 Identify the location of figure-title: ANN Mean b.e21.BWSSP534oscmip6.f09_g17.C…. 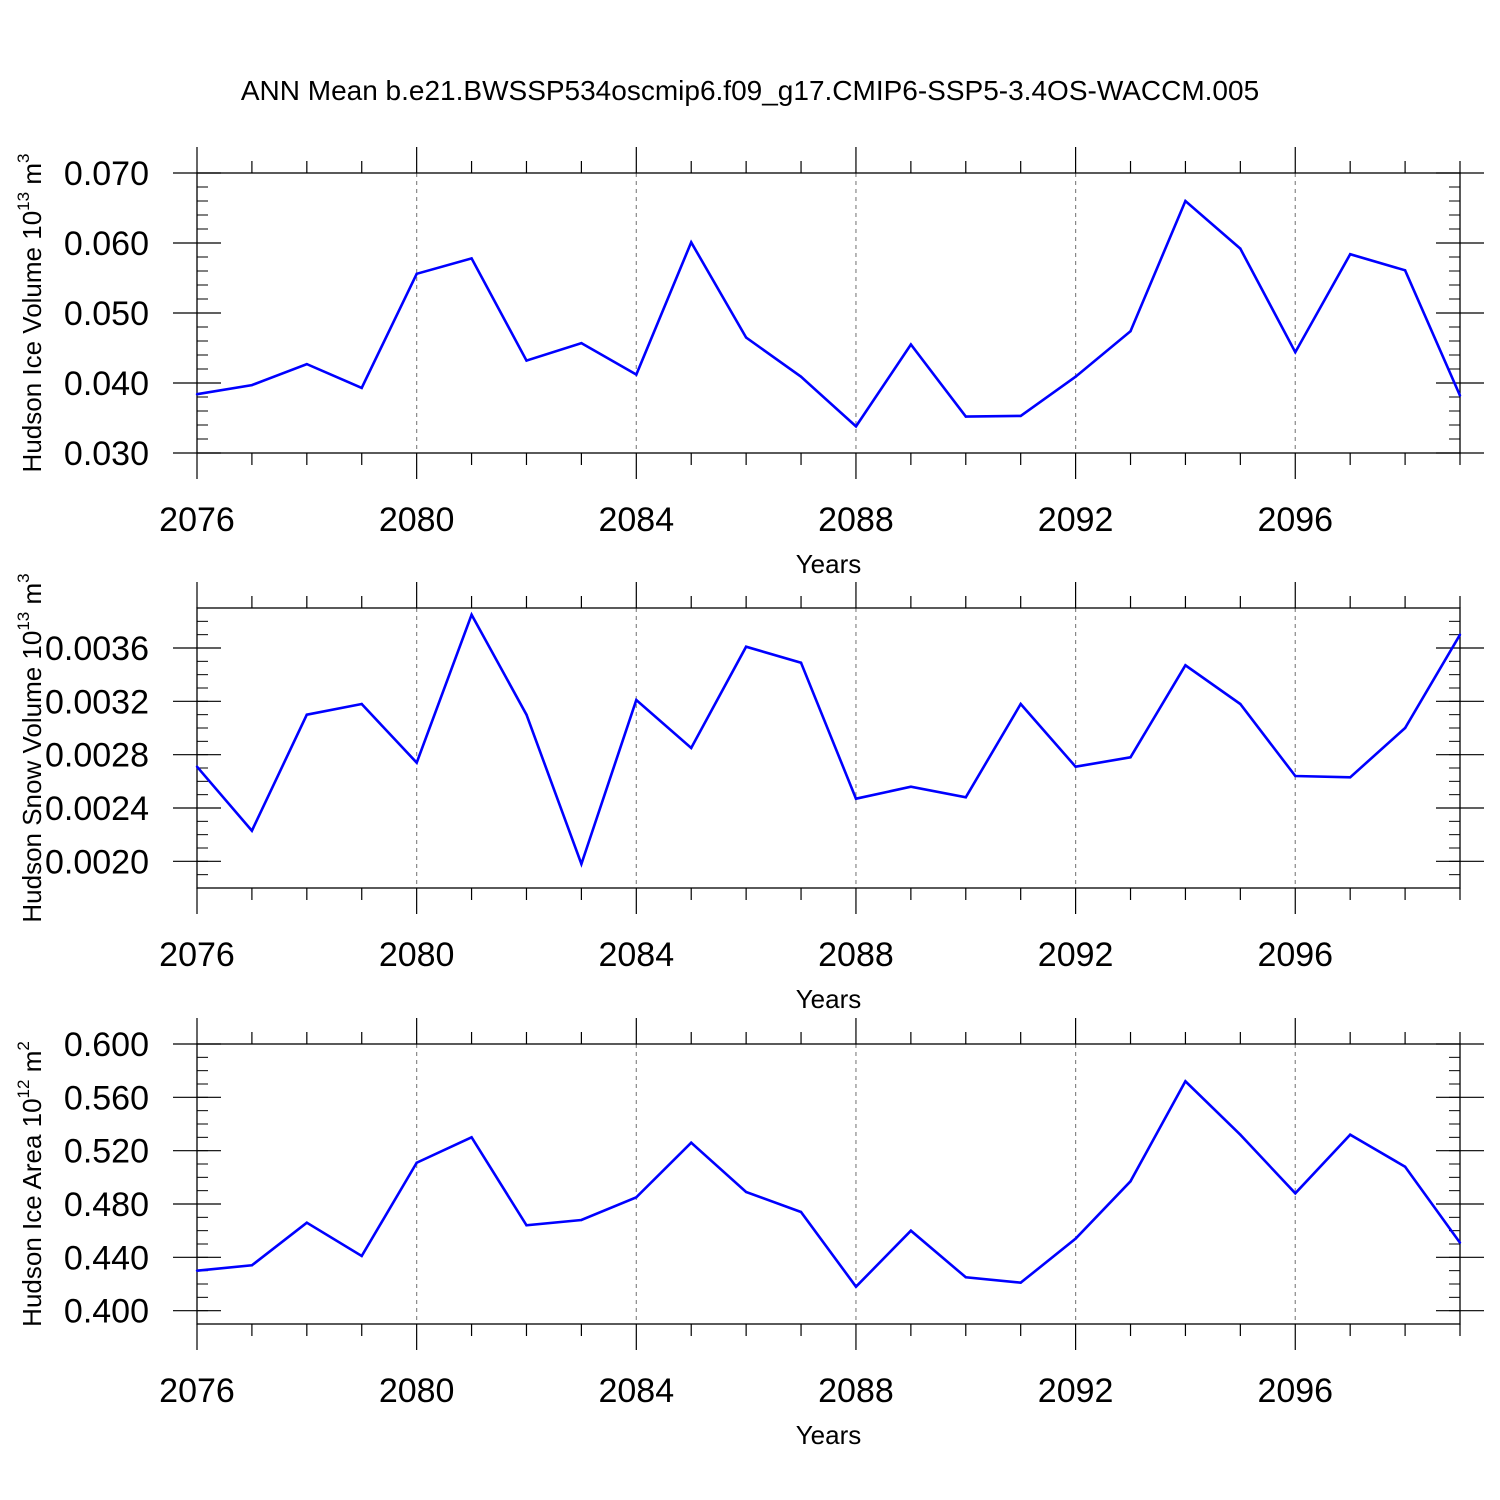
(750, 90).